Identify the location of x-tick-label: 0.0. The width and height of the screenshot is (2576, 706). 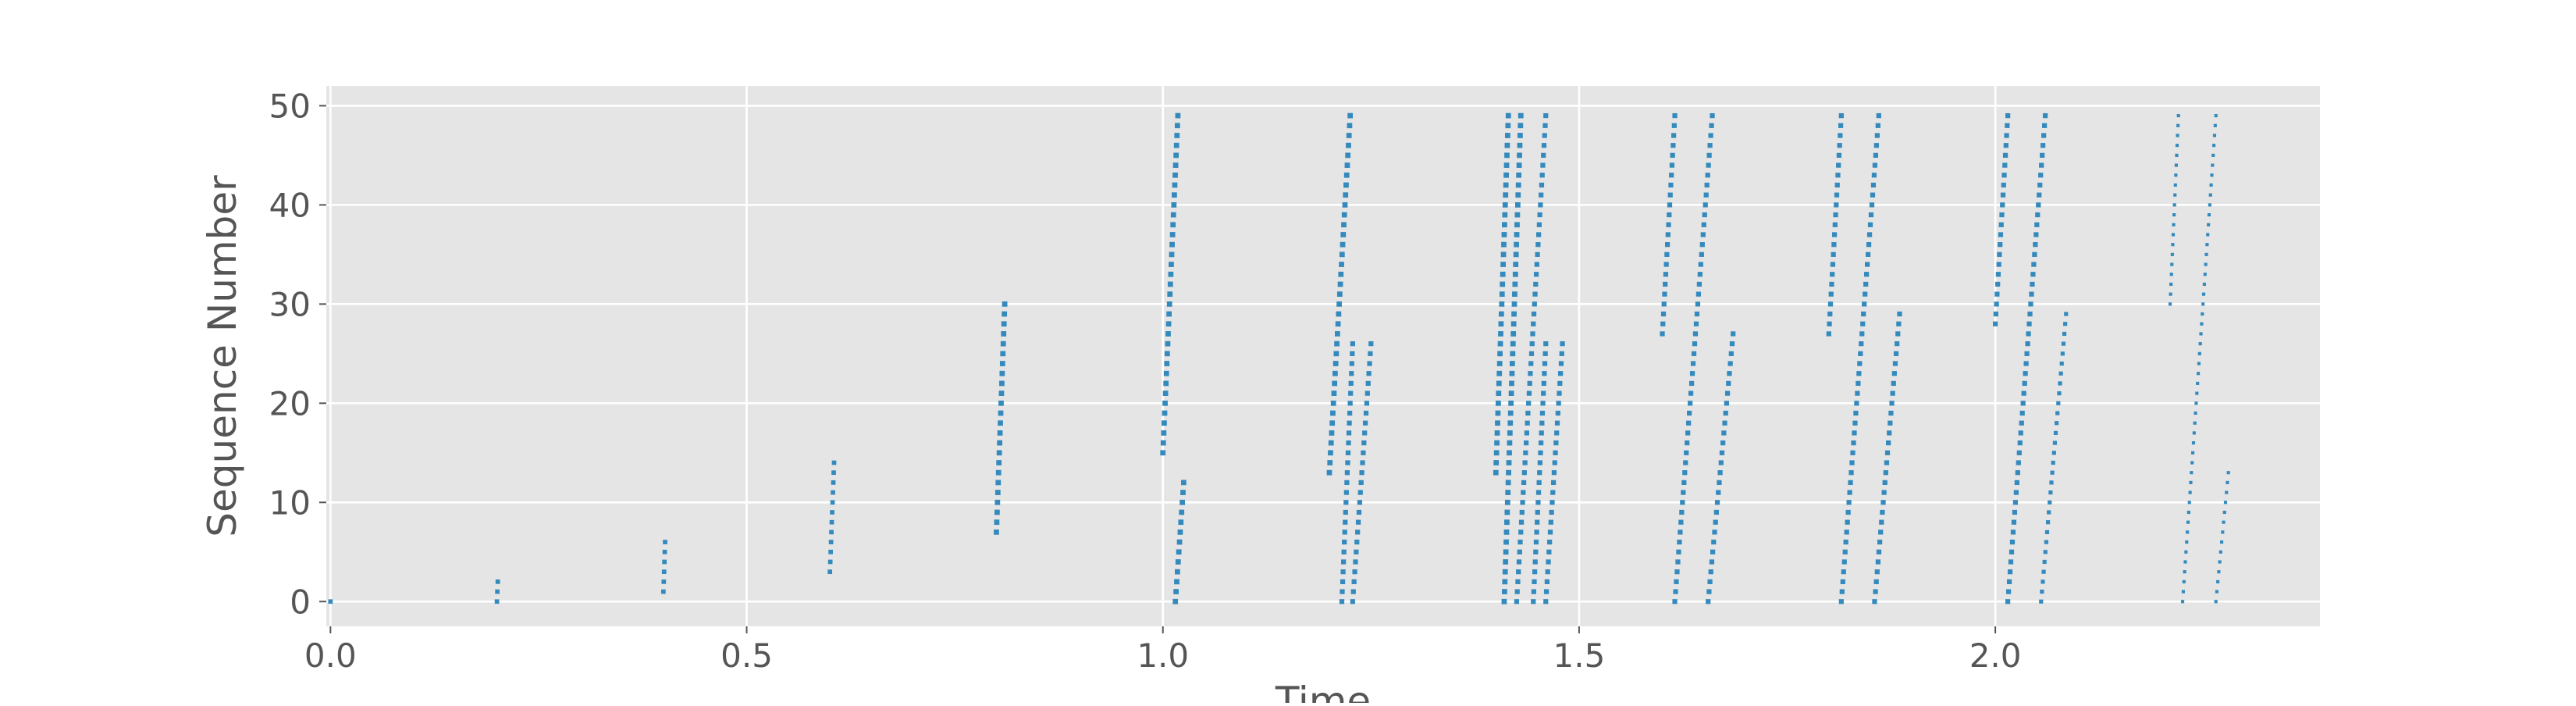
(330, 655).